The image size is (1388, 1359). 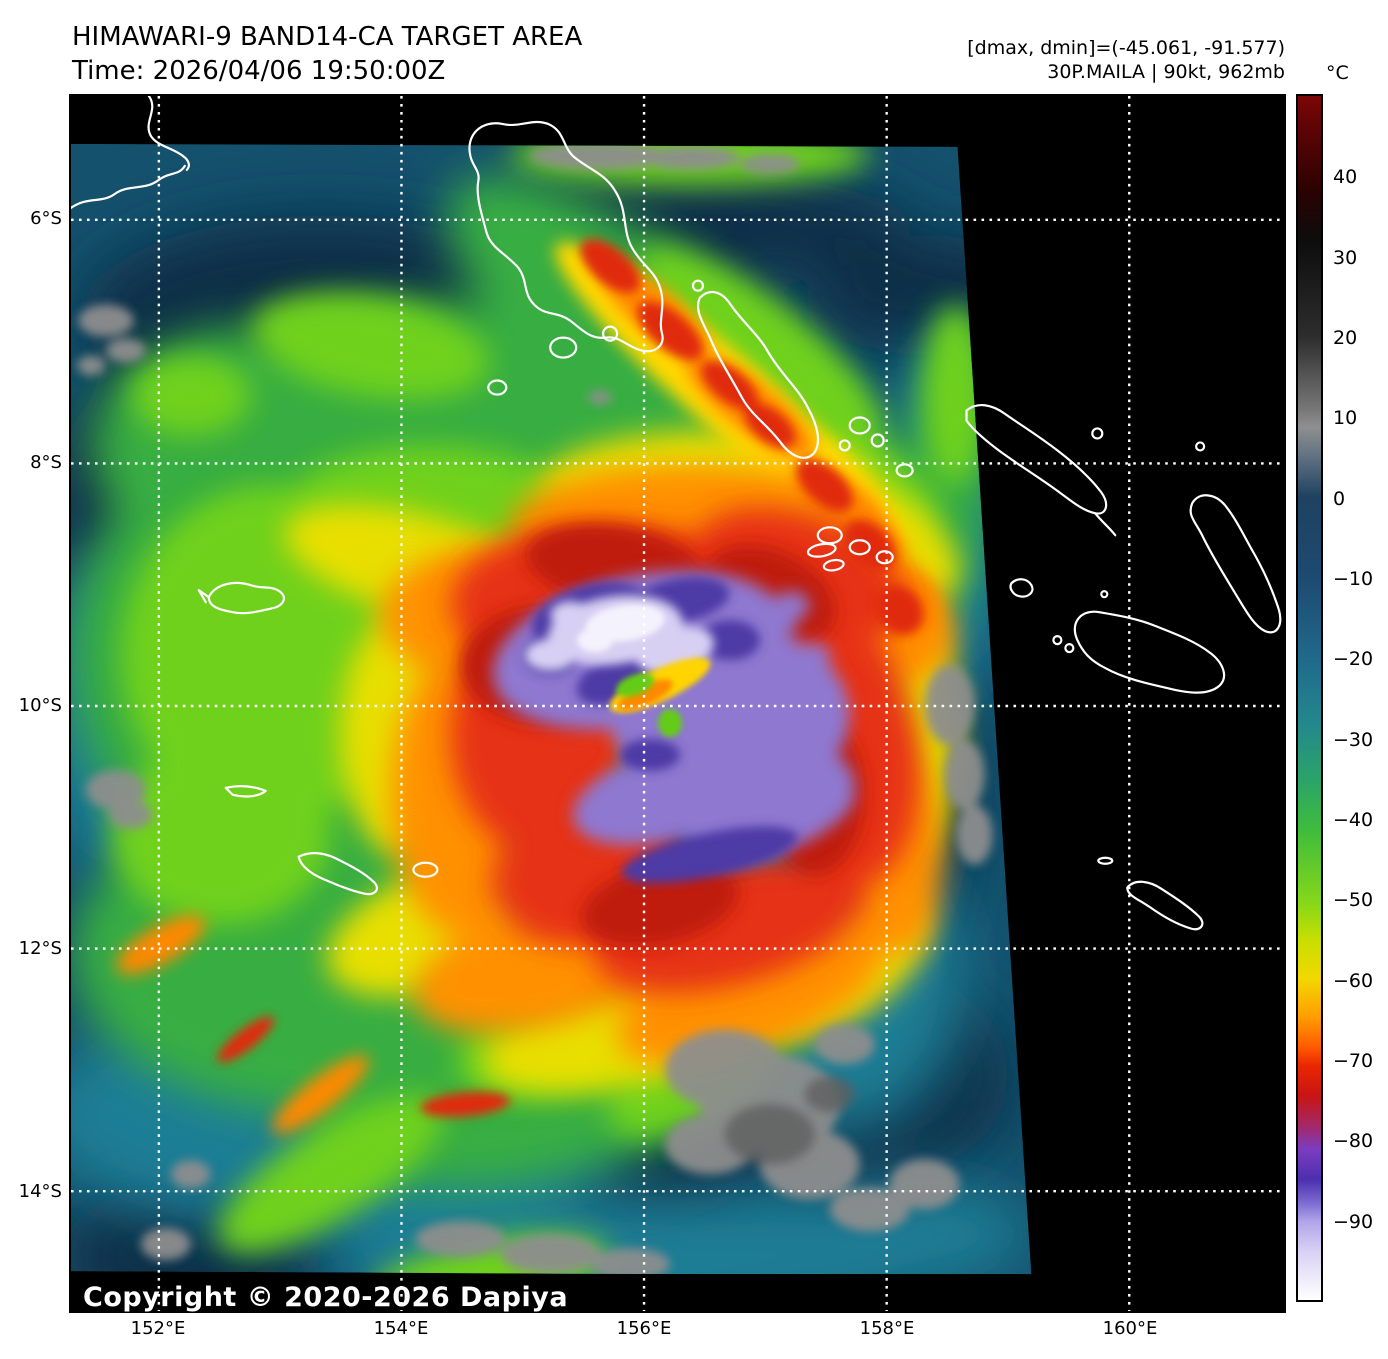 What do you see at coordinates (1345, 338) in the screenshot?
I see `colorbar-tick: 20` at bounding box center [1345, 338].